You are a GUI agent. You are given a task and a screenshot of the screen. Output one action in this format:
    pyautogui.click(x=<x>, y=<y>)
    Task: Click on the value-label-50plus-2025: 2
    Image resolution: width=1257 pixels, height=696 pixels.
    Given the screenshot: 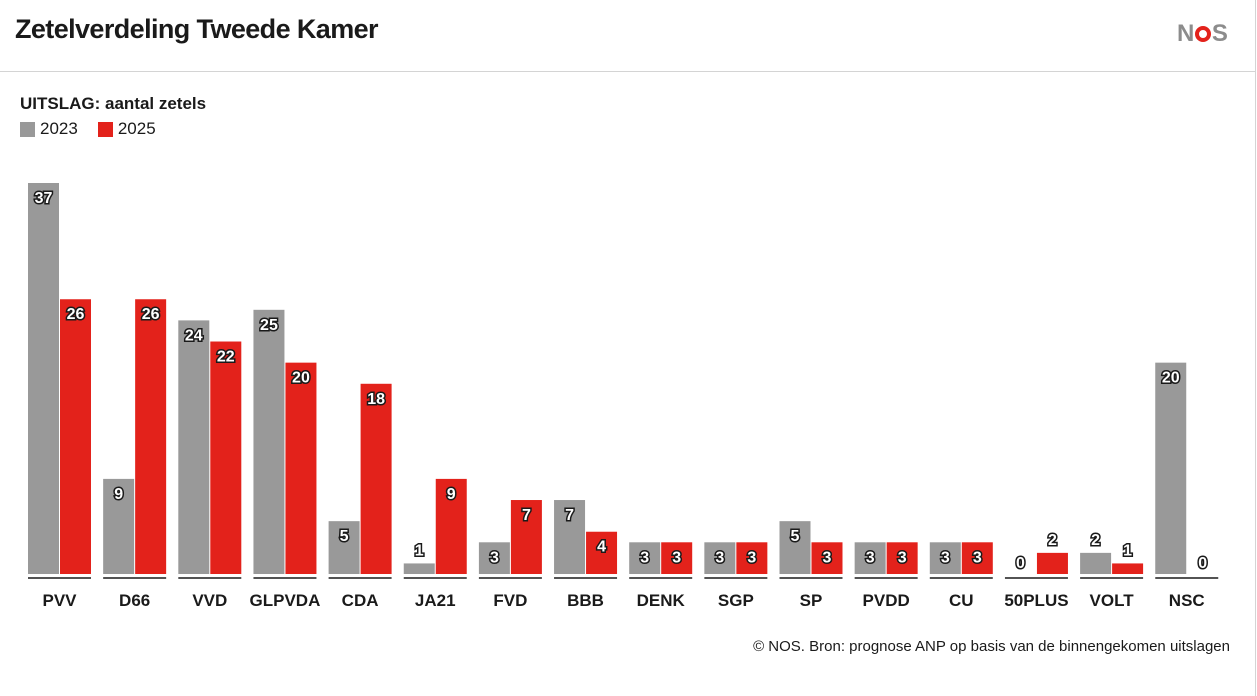 What is the action you would take?
    pyautogui.click(x=1052, y=540)
    